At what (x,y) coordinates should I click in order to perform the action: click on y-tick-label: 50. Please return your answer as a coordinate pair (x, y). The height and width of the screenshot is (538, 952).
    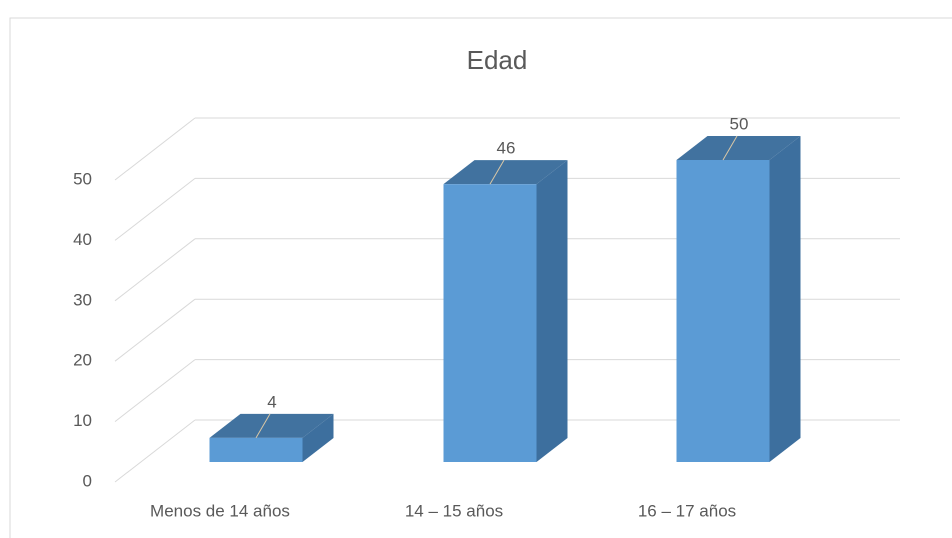
    Looking at the image, I should click on (82, 178).